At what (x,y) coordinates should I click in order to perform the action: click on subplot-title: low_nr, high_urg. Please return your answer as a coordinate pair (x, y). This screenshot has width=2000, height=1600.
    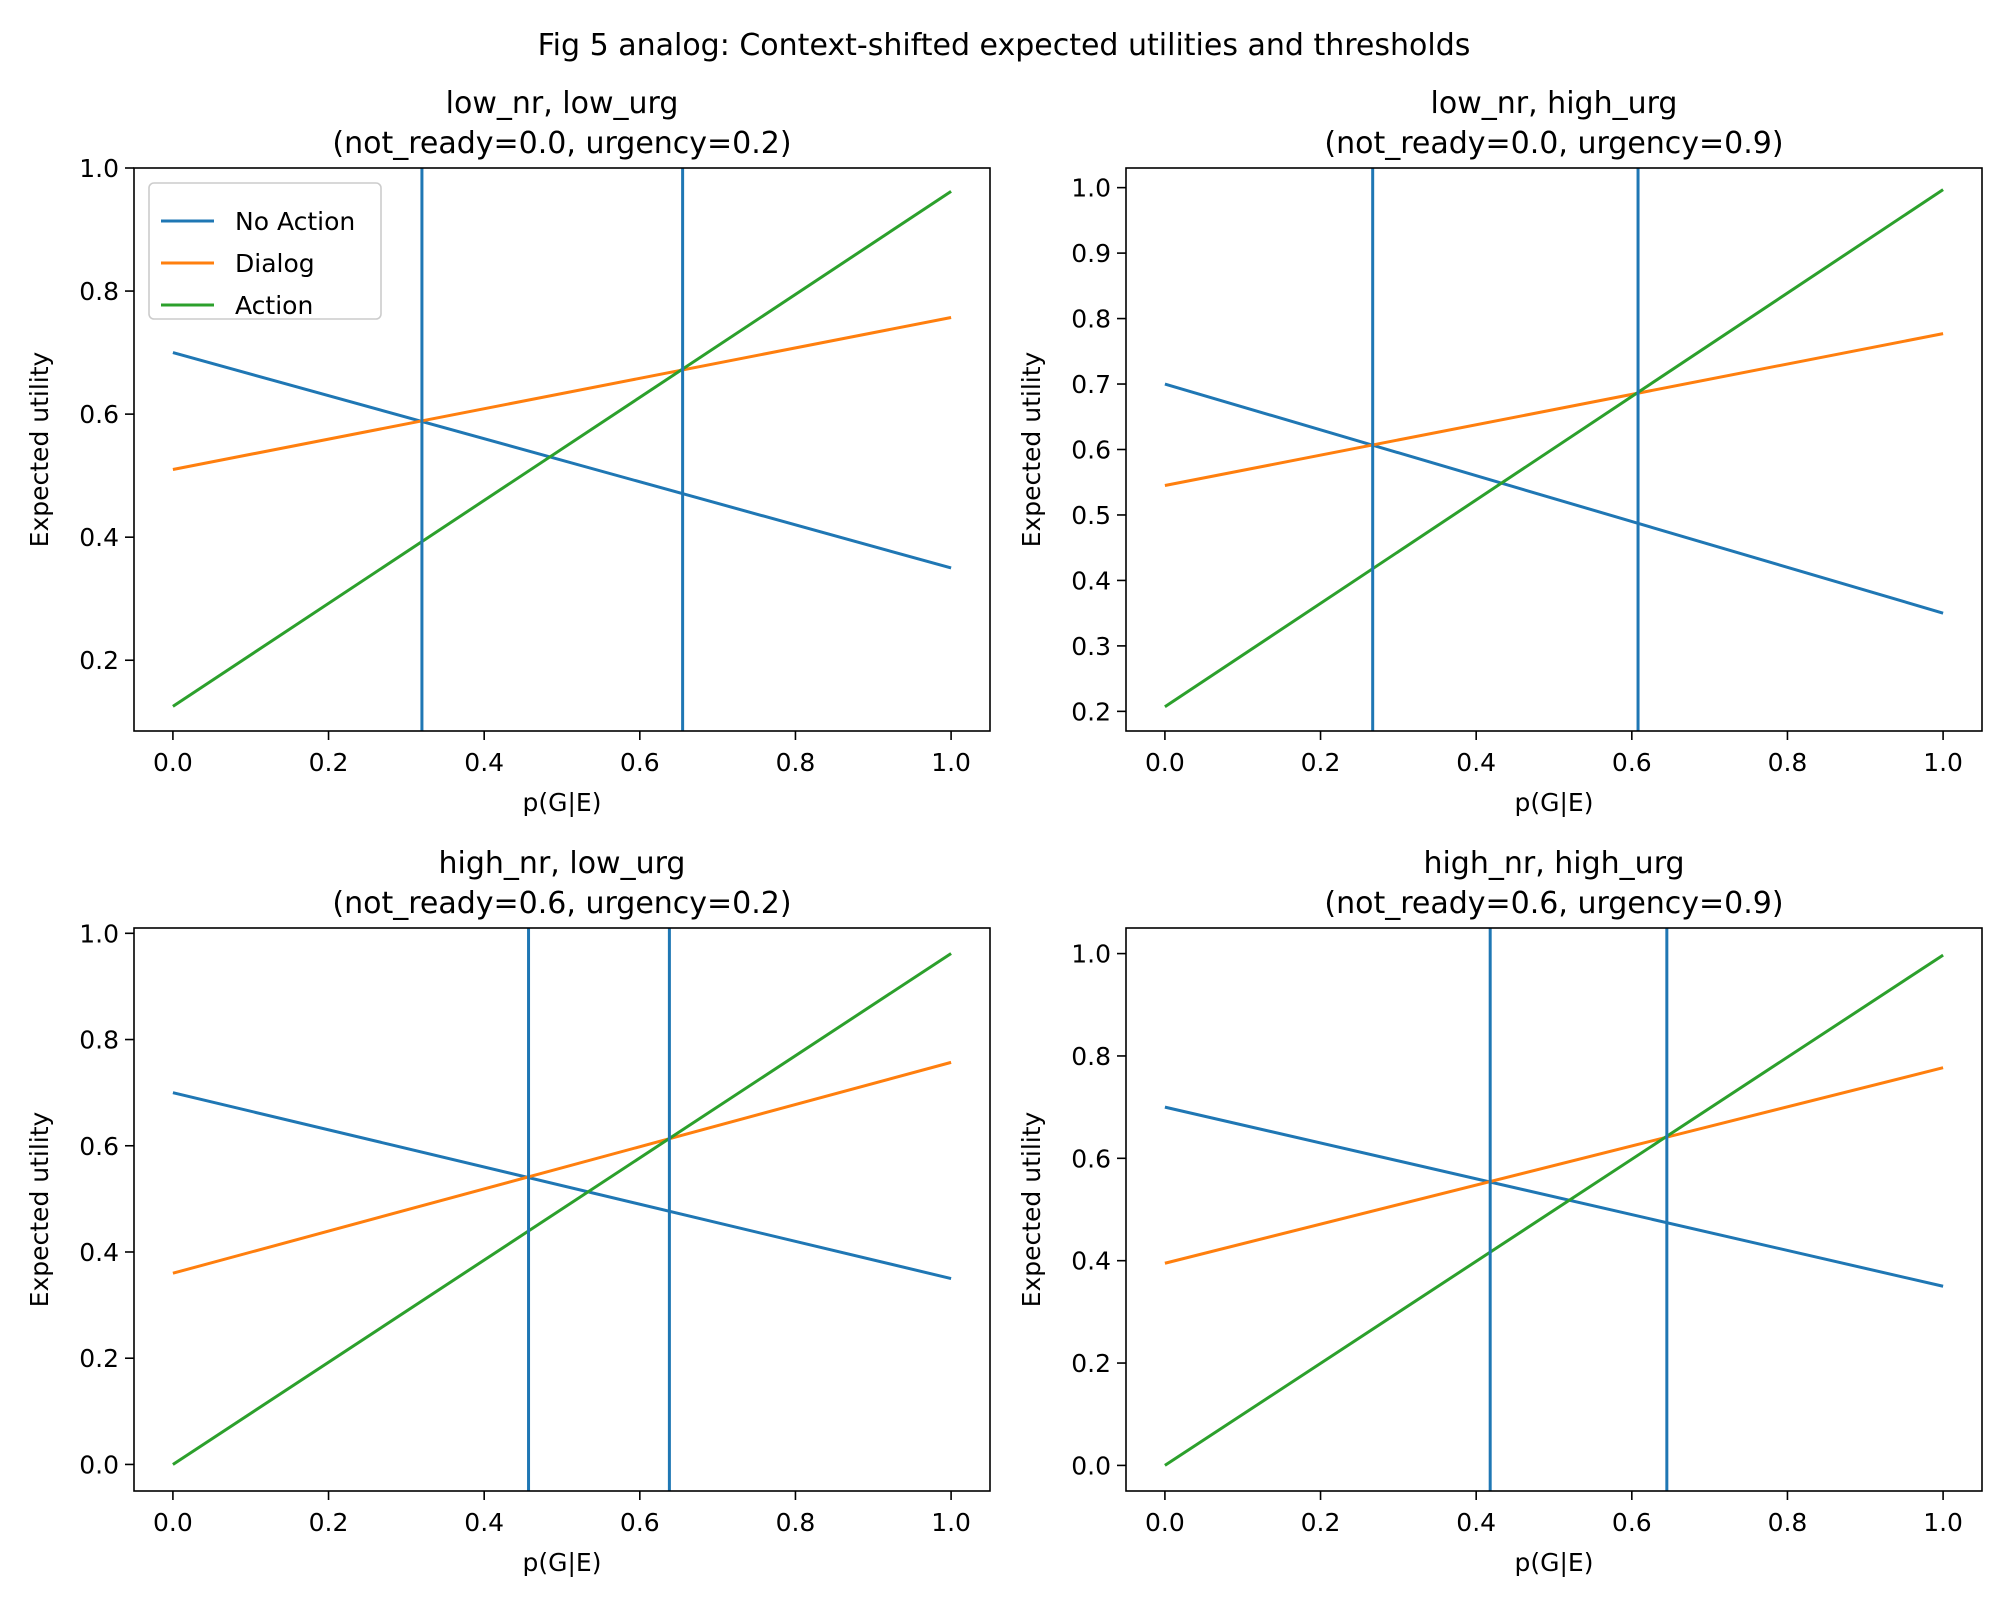
    Looking at the image, I should click on (1554, 103).